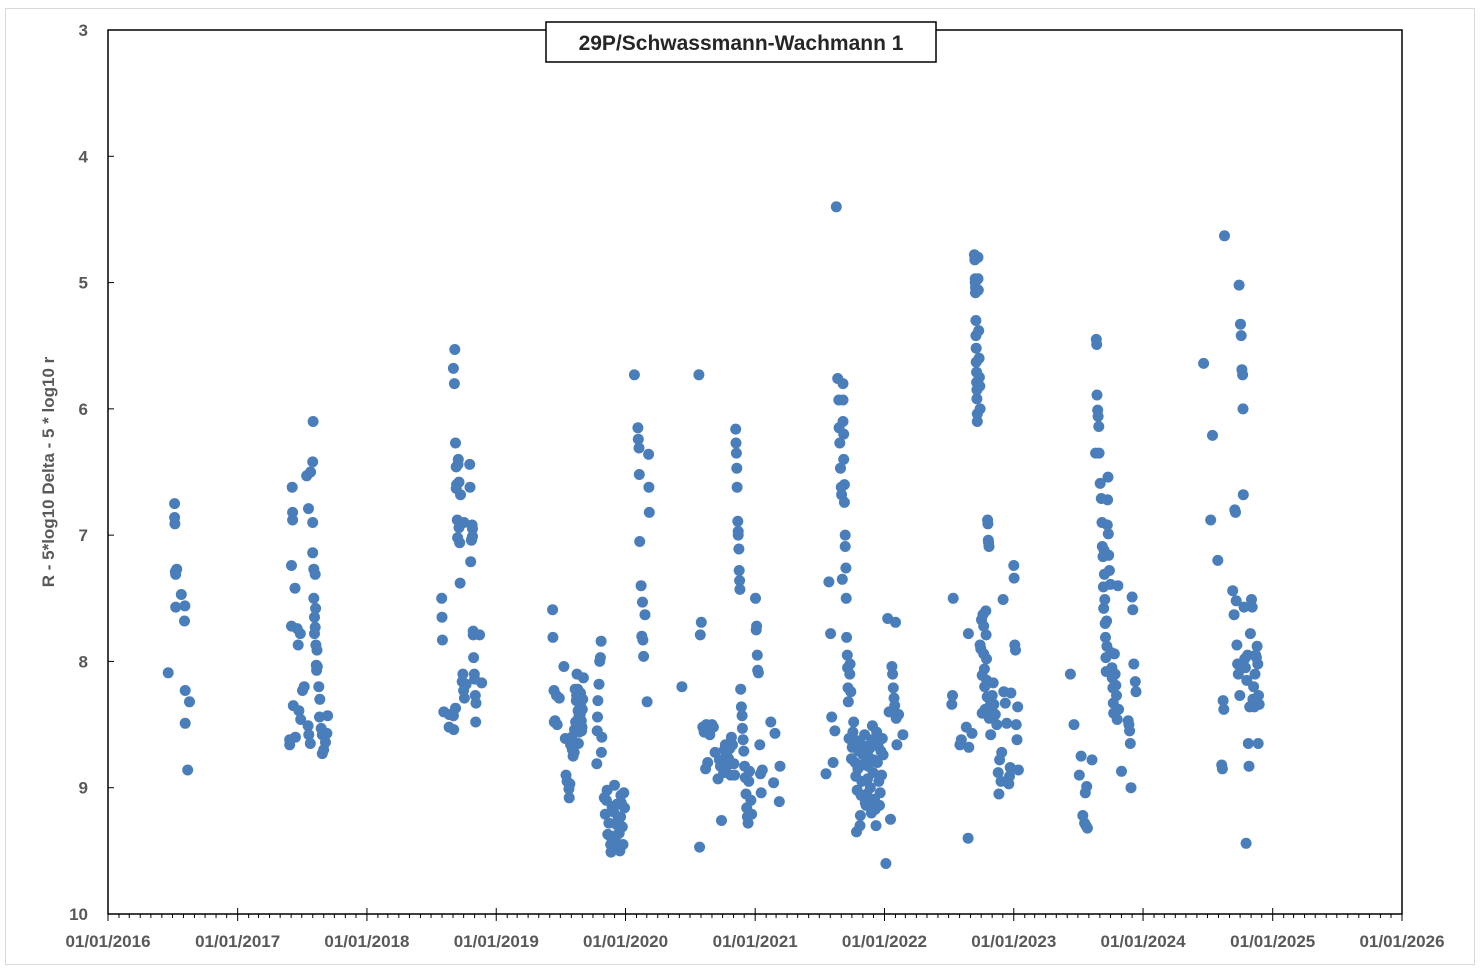 The height and width of the screenshot is (973, 1480). What do you see at coordinates (1013, 941) in the screenshot?
I see `x-tick-label: 01/01/2023` at bounding box center [1013, 941].